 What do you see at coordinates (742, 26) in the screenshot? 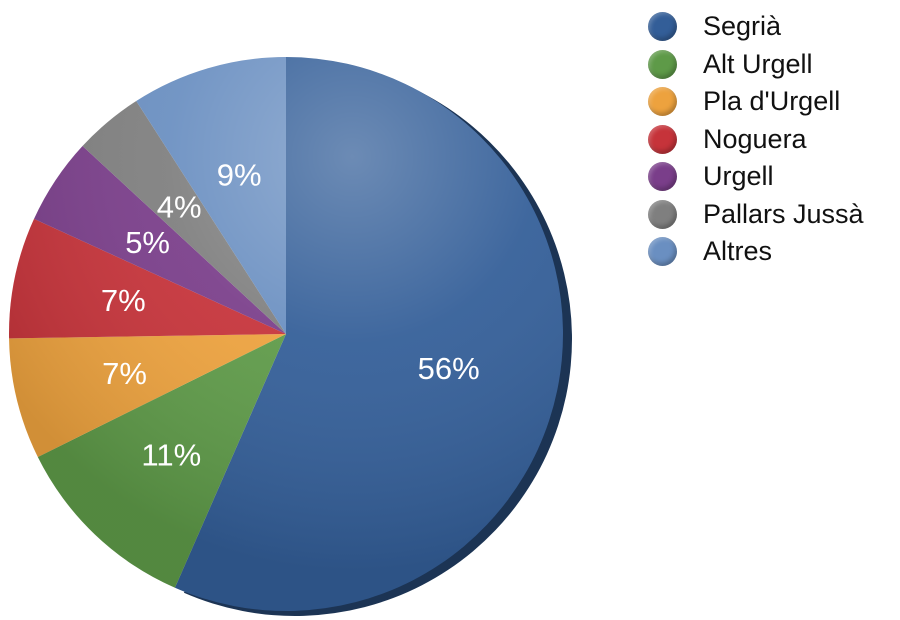
I see `legend-label-segria: Segrià` at bounding box center [742, 26].